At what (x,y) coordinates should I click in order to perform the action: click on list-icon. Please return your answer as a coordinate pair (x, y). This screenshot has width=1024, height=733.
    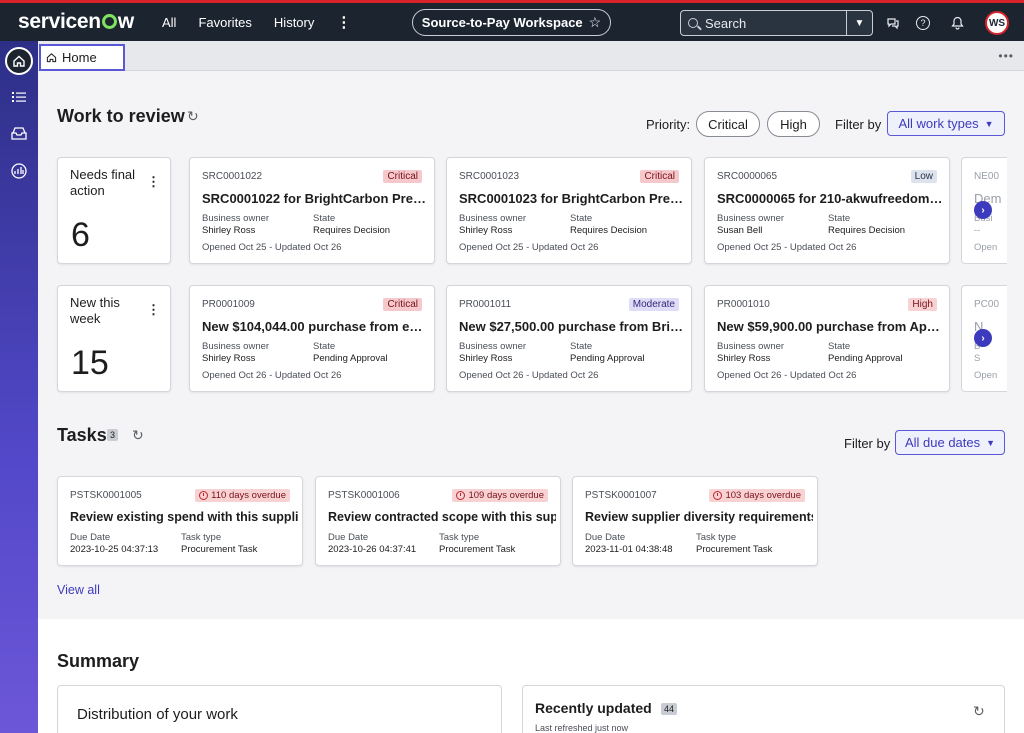
    Looking at the image, I should click on (19, 97).